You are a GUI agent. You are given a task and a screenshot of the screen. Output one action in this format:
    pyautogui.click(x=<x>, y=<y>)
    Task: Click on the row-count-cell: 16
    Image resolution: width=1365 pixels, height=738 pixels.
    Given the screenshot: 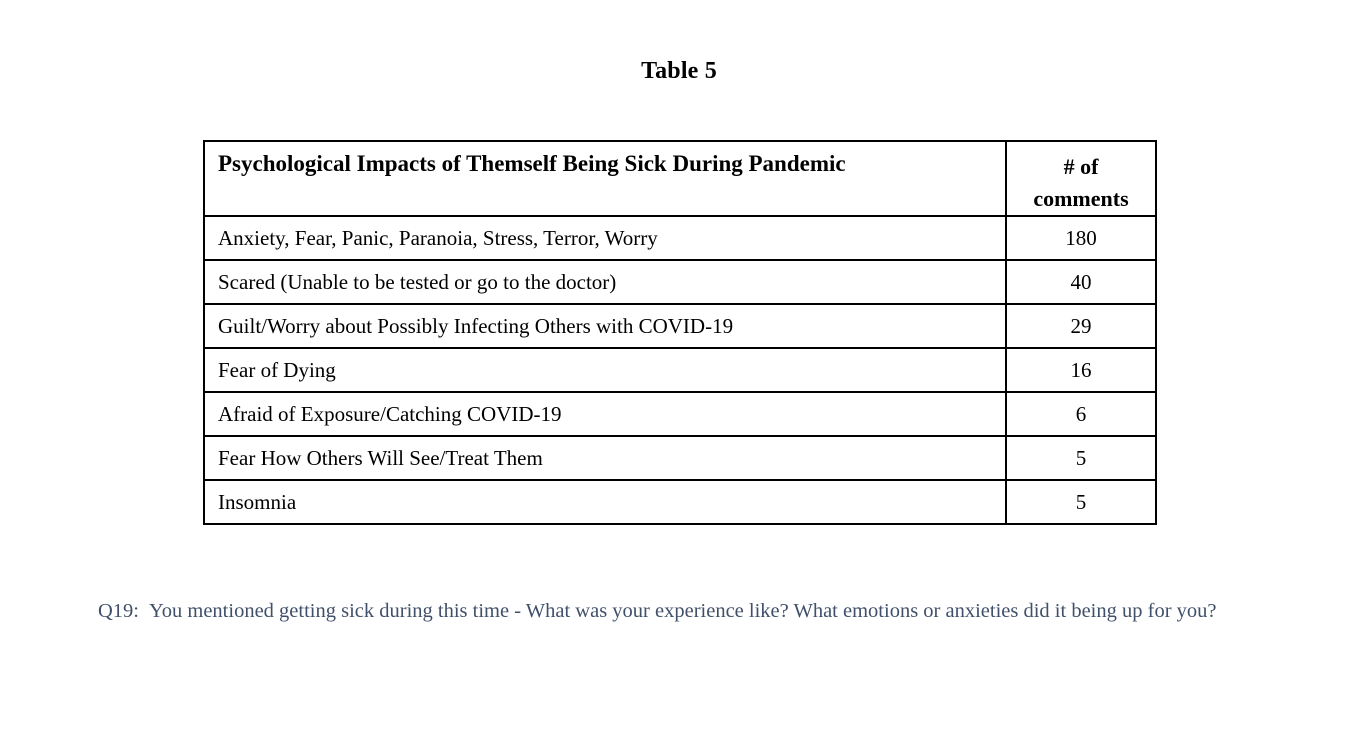 What is the action you would take?
    pyautogui.click(x=1081, y=370)
    